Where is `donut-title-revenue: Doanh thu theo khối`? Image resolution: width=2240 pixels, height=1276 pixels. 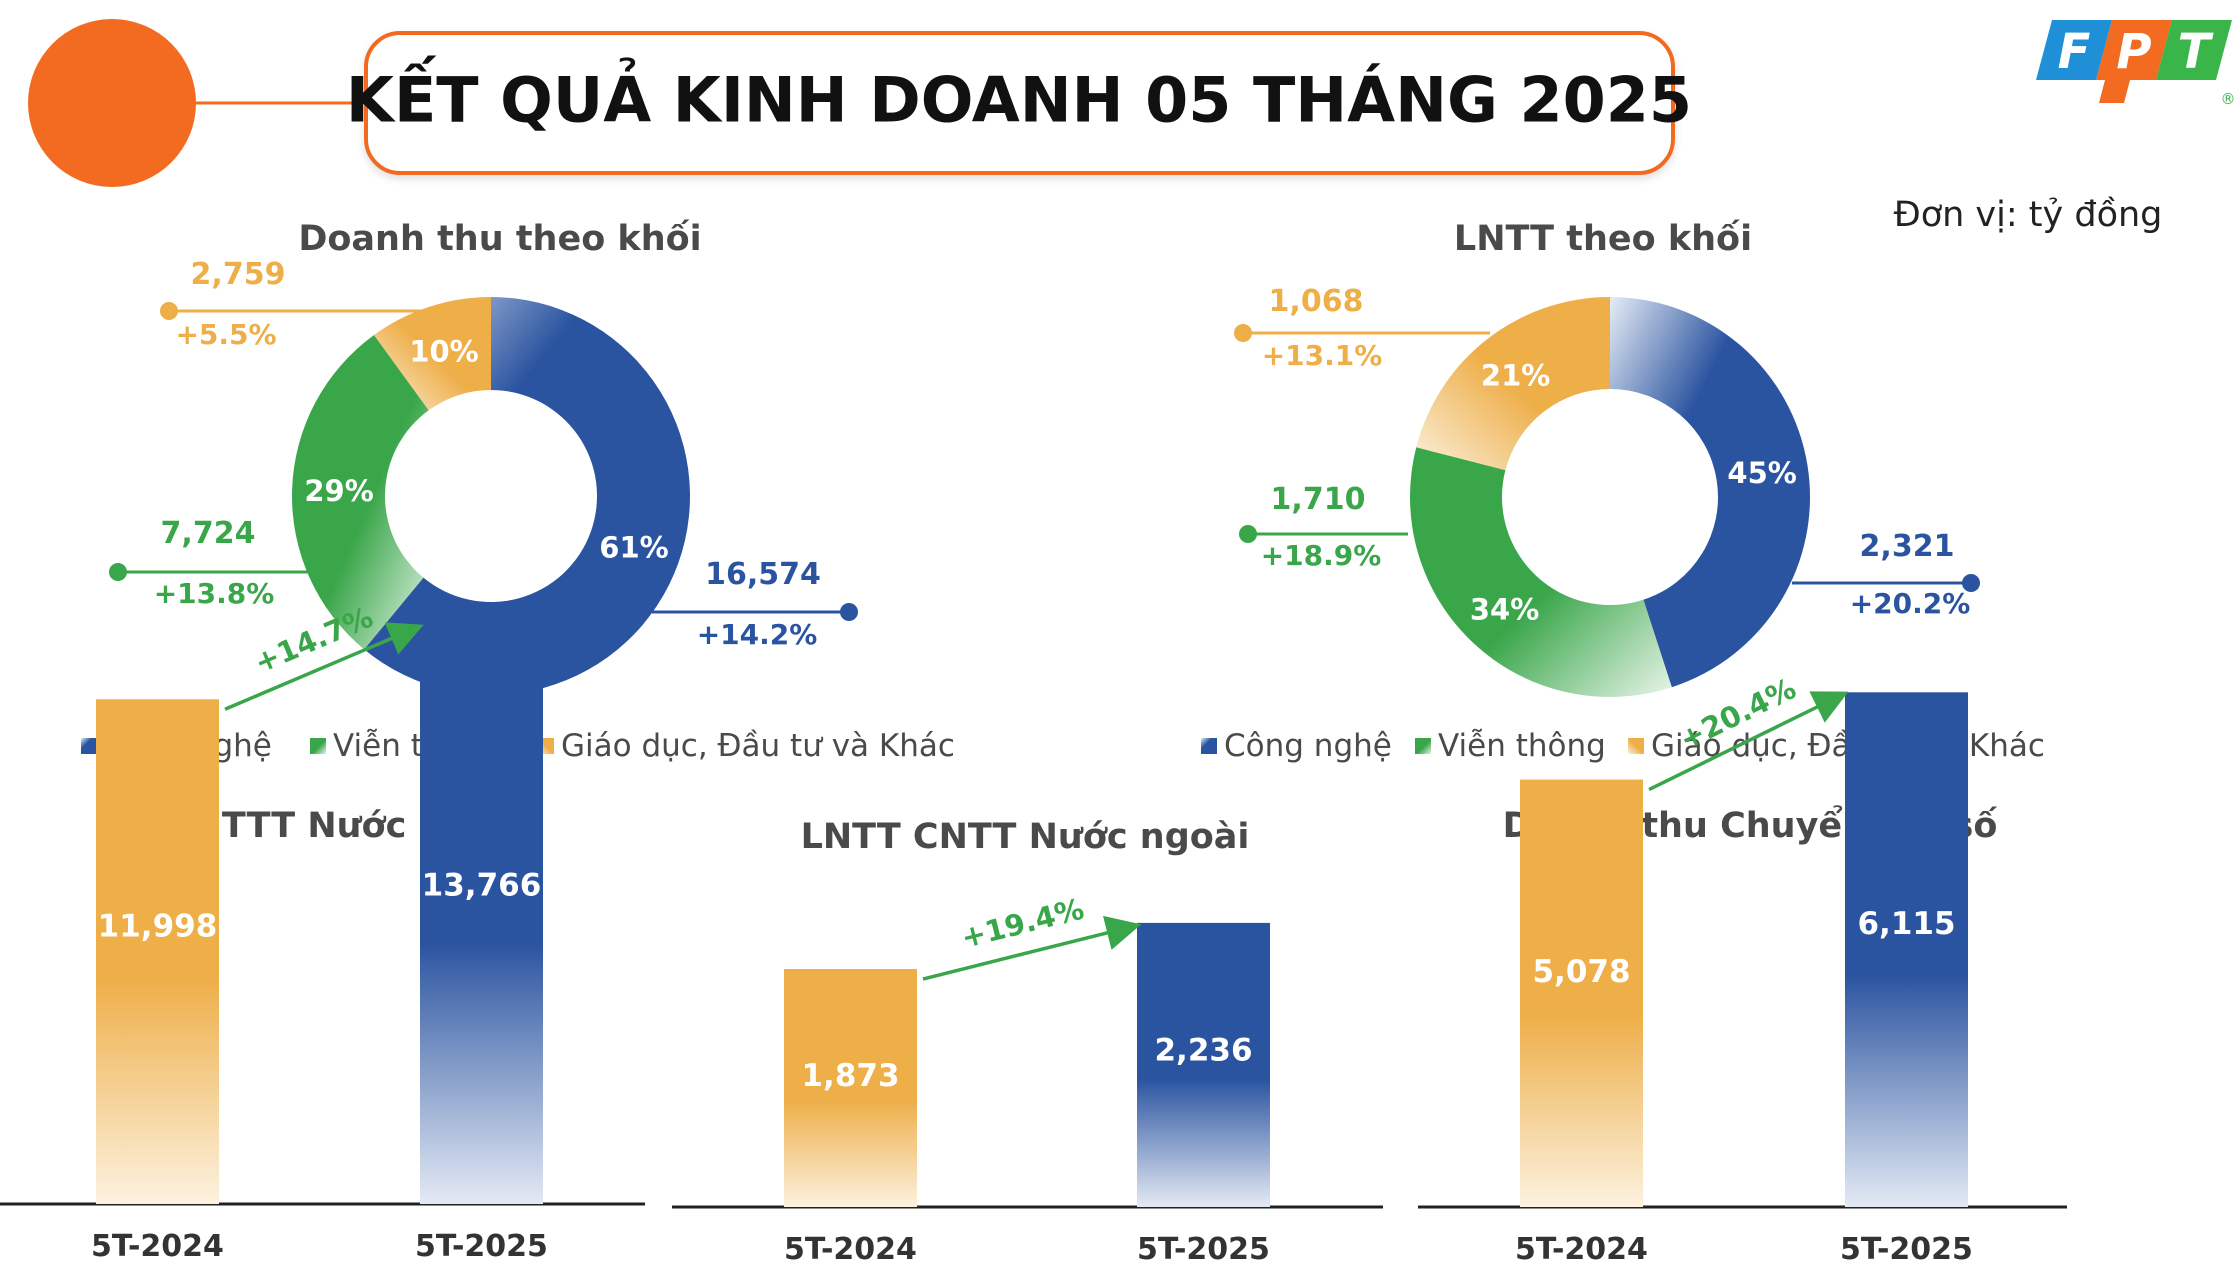
donut-title-revenue: Doanh thu theo khối is located at coordinates (499, 239).